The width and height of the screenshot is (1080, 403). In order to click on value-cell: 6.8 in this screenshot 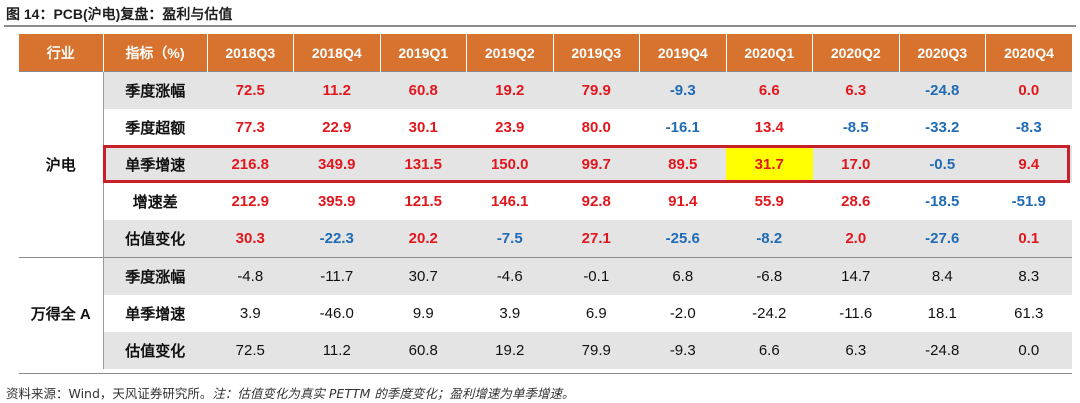, I will do `click(682, 276)`.